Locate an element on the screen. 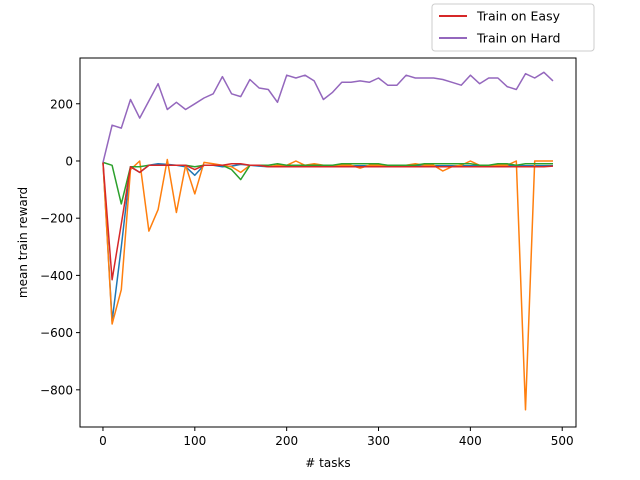  legend-box is located at coordinates (513, 27).